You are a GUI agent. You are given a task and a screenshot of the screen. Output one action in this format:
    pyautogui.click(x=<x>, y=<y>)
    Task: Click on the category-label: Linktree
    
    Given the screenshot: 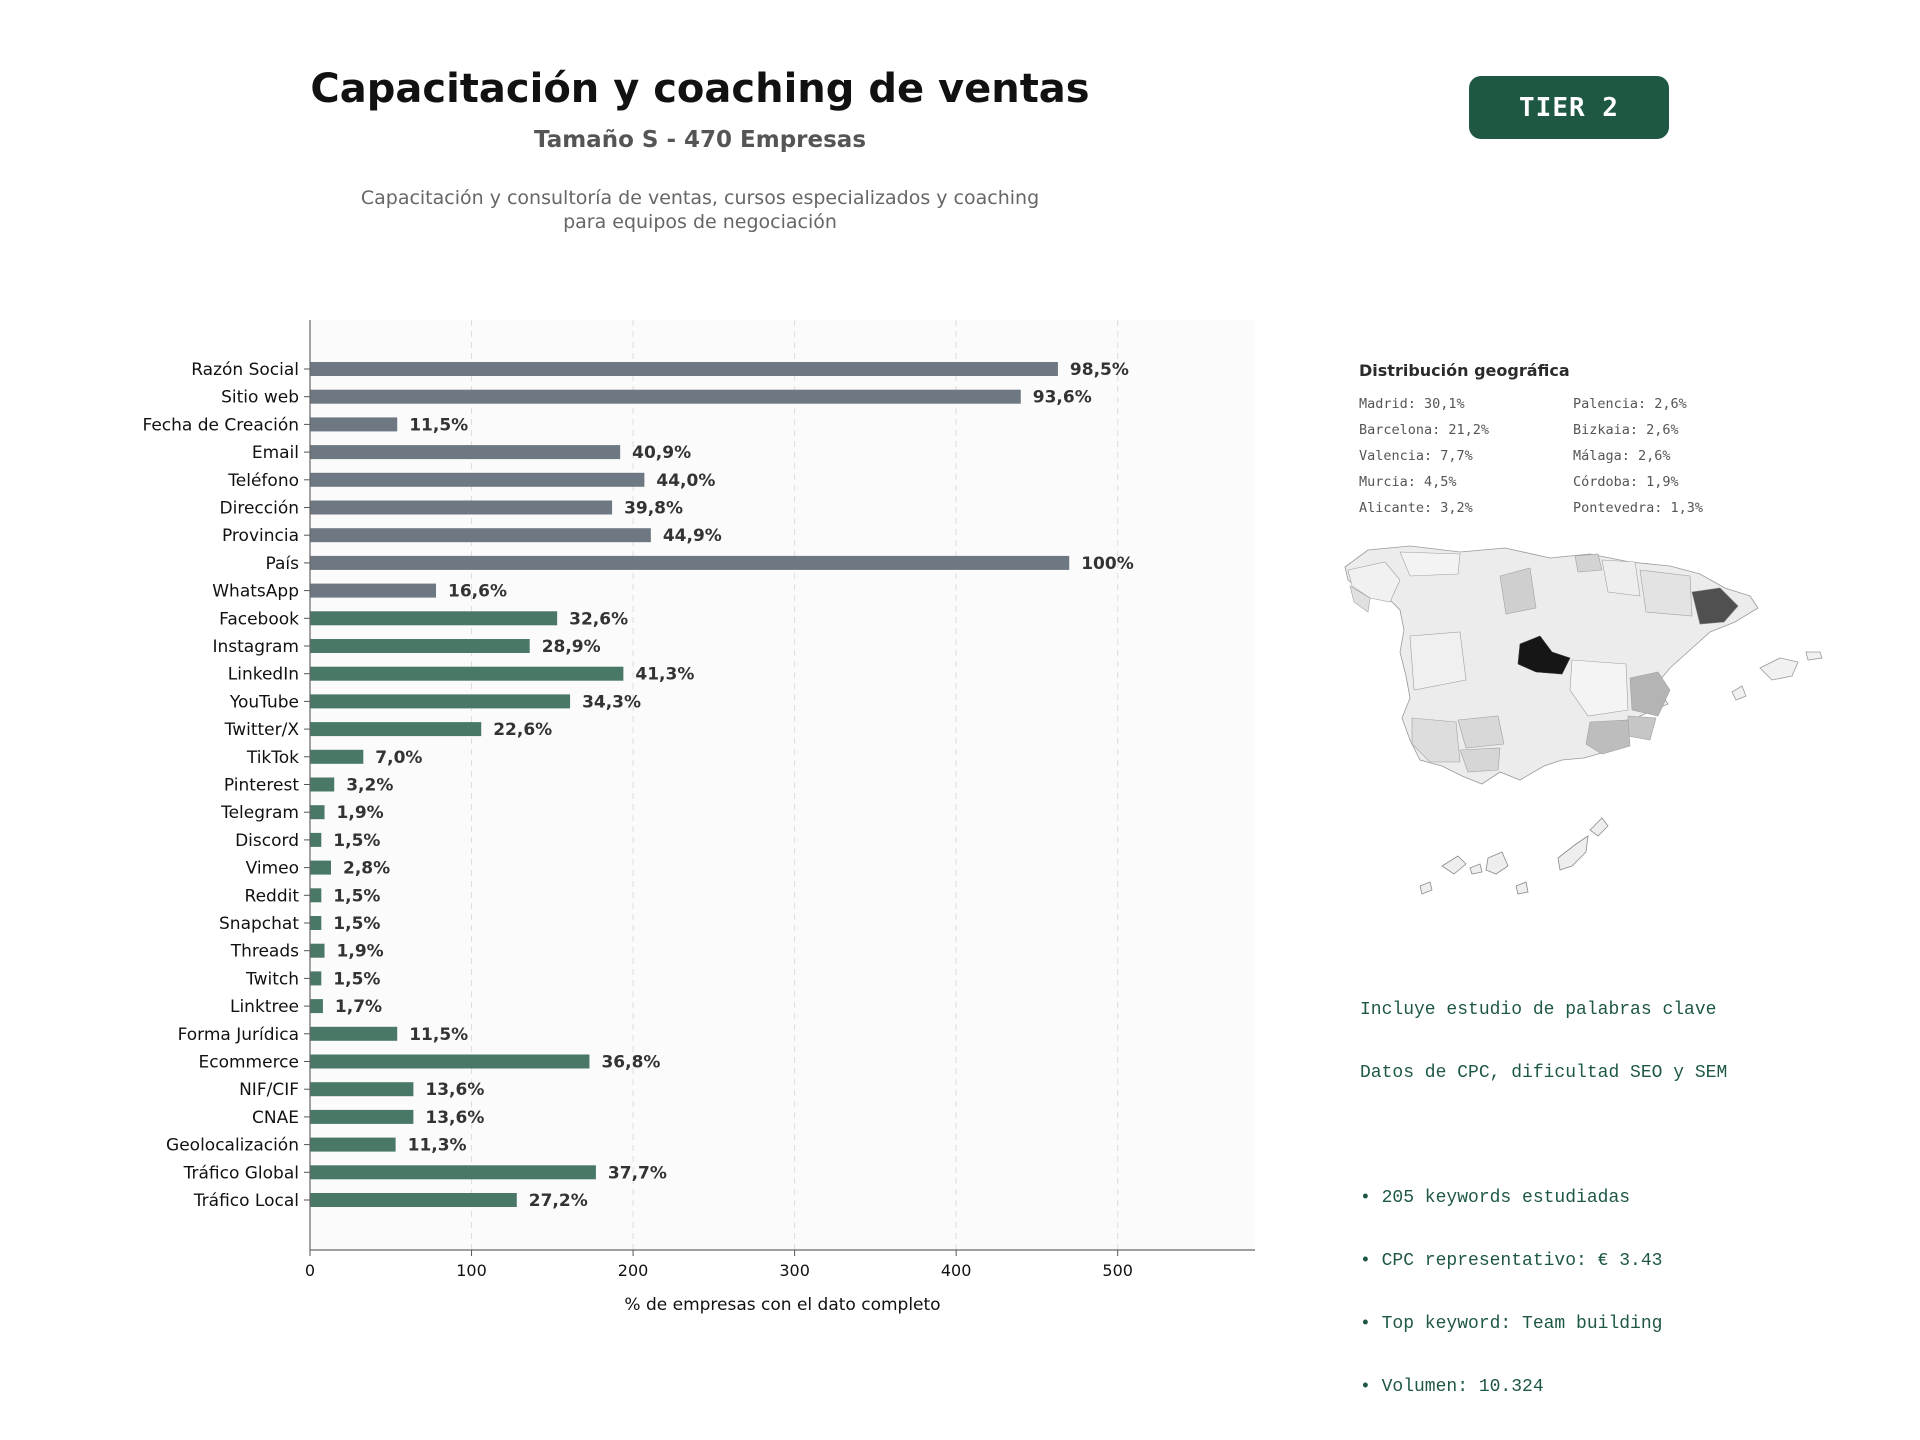 What is the action you would take?
    pyautogui.click(x=264, y=1007)
    